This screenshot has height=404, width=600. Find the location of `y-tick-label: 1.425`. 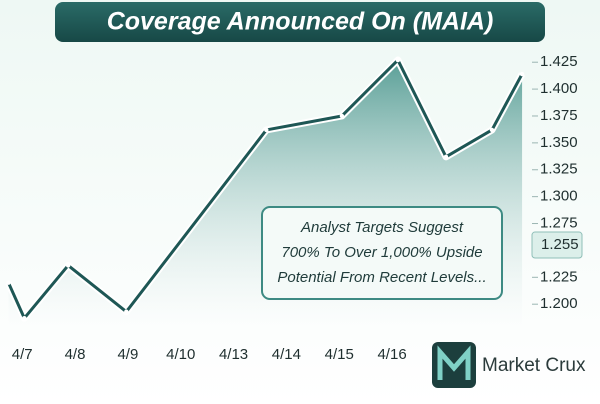

y-tick-label: 1.425 is located at coordinates (559, 61).